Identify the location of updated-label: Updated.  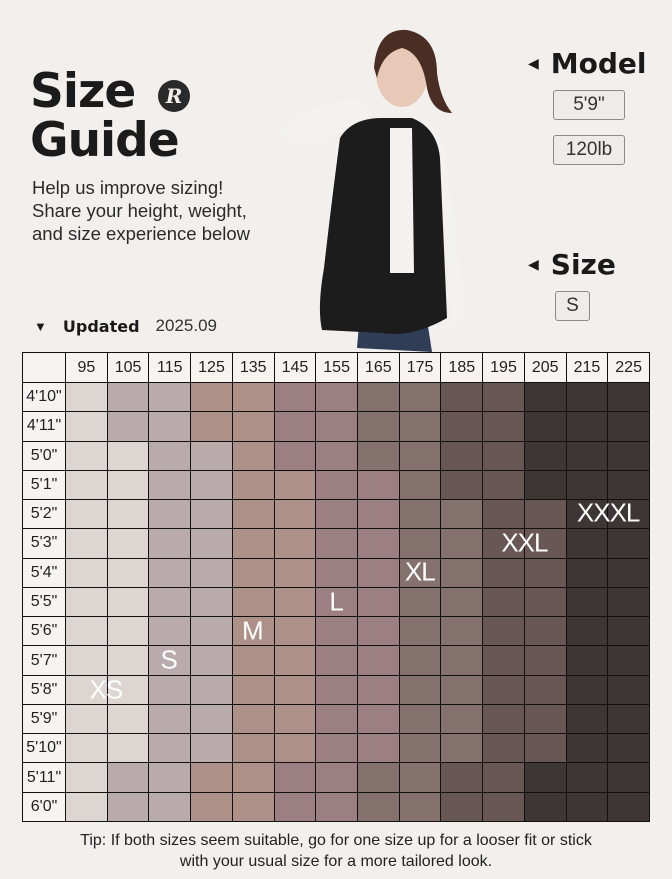
(101, 326).